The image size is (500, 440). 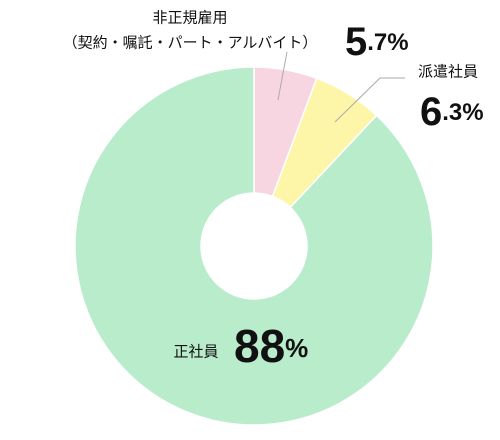 I want to click on value-label: 88%, so click(x=271, y=346).